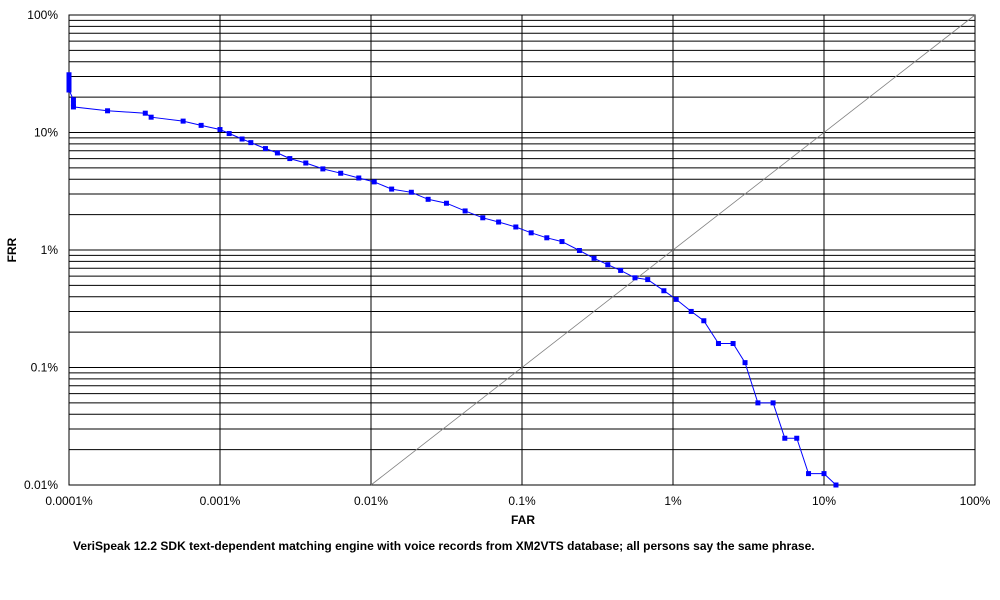 The width and height of the screenshot is (1000, 600). What do you see at coordinates (975, 501) in the screenshot?
I see `x-tick-label: 100%` at bounding box center [975, 501].